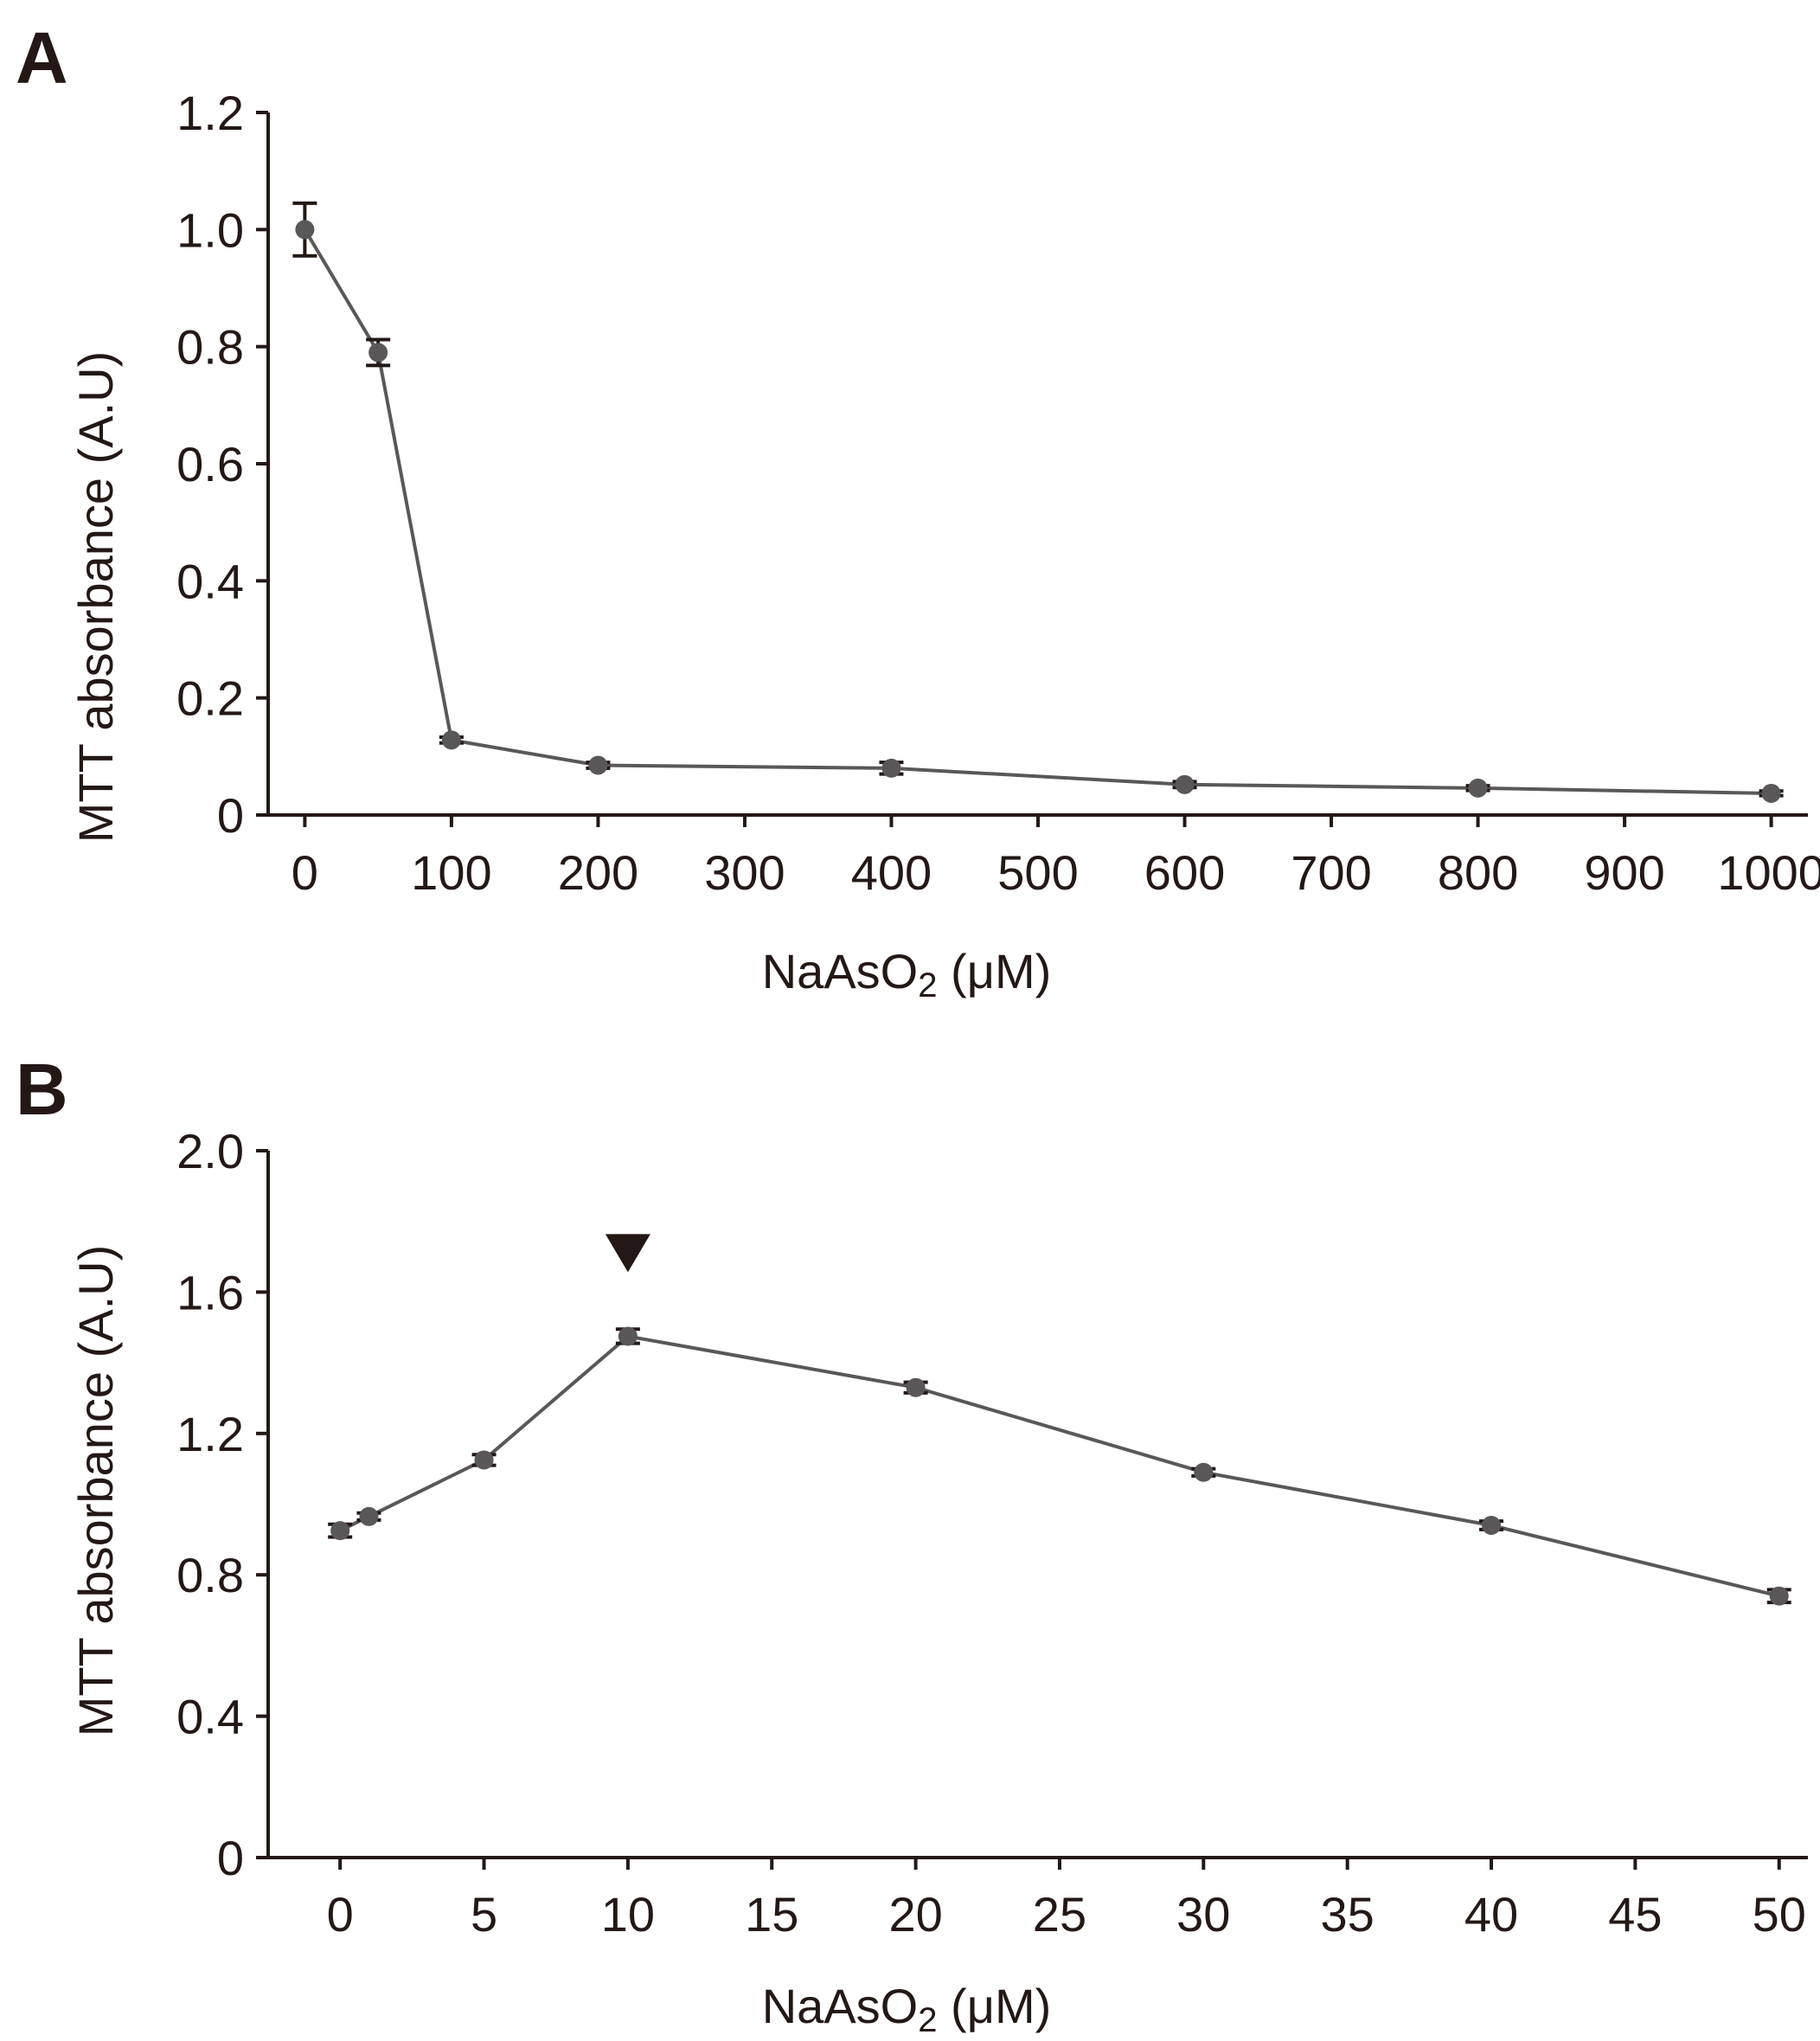 The image size is (1820, 2041). I want to click on x-tick-label: 700, so click(1331, 872).